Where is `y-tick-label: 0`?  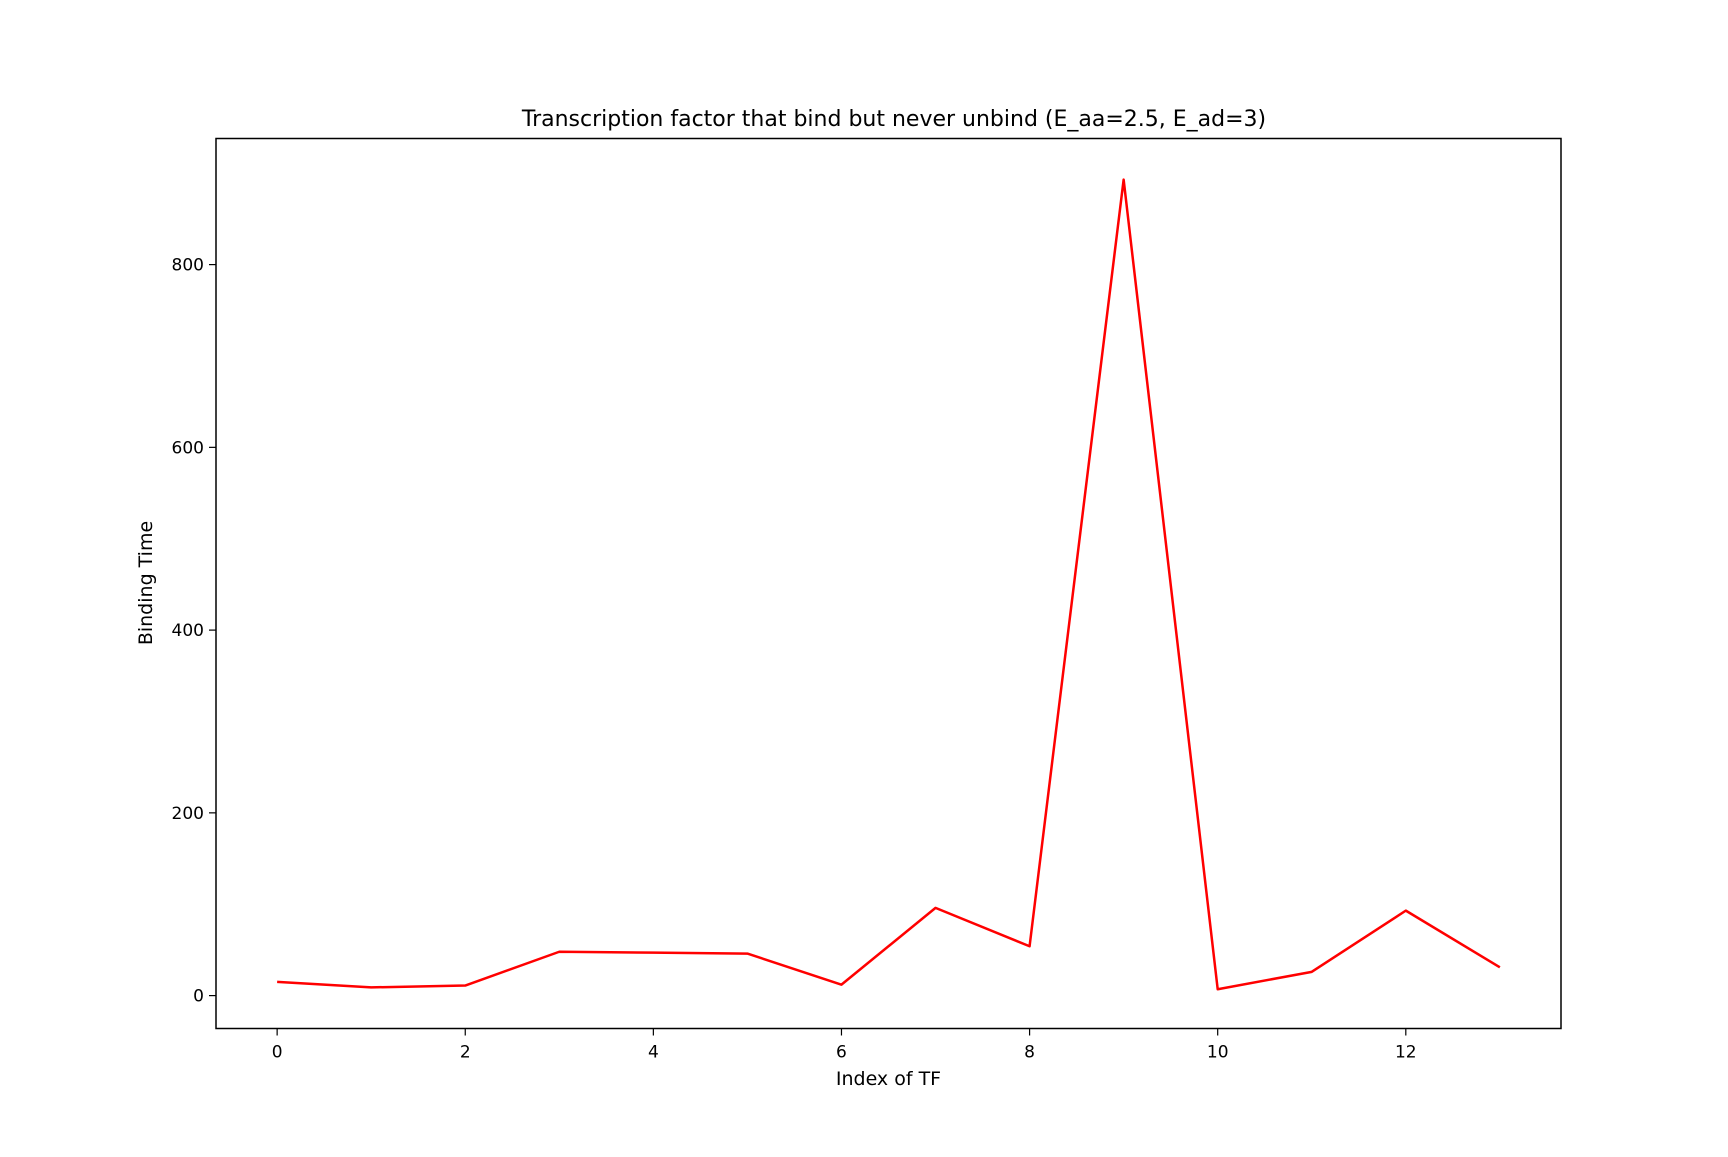
y-tick-label: 0 is located at coordinates (198, 997).